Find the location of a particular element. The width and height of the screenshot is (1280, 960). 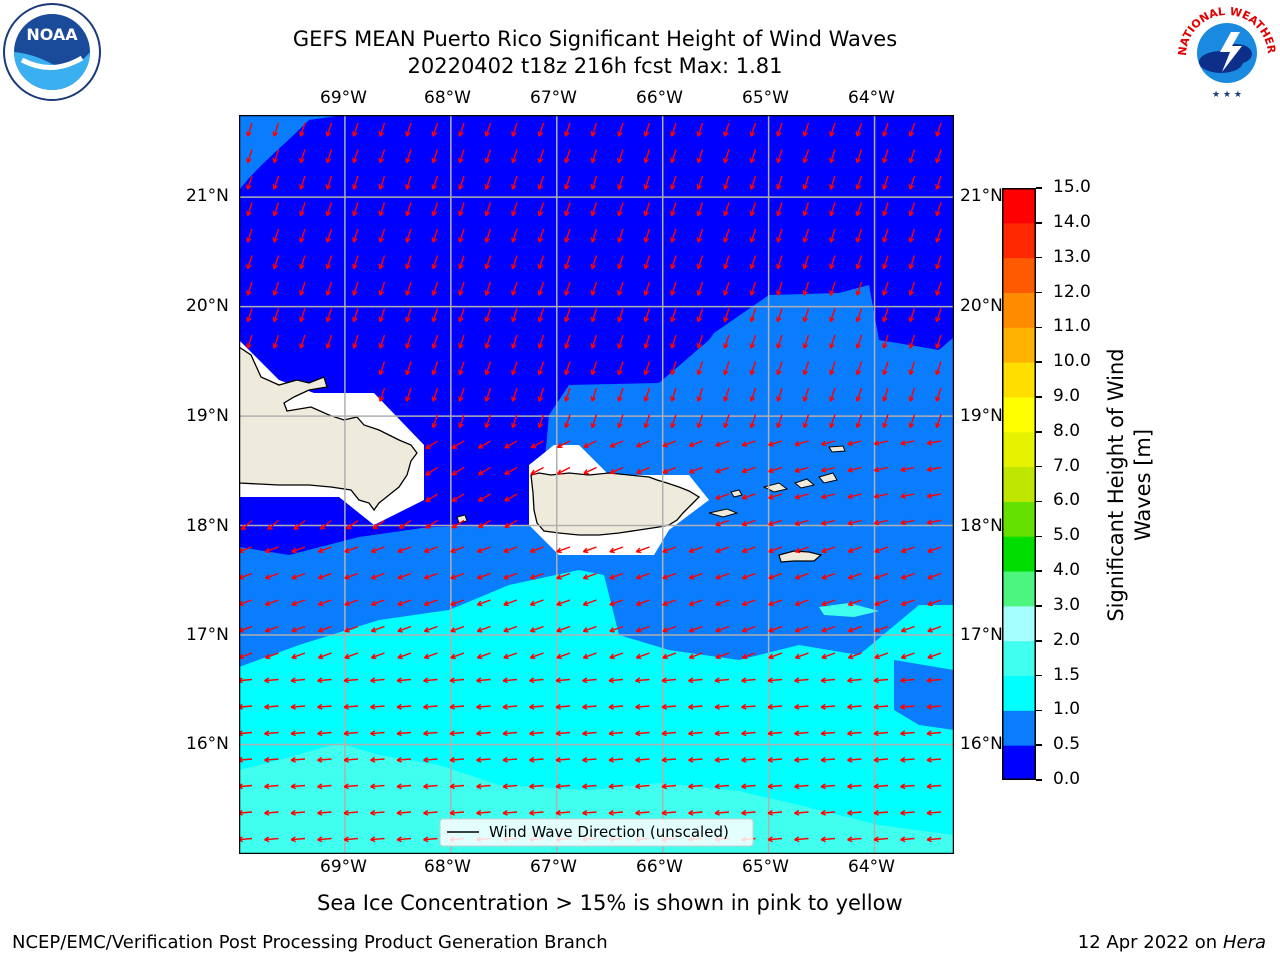

noaa-logo-icon: NOAA is located at coordinates (52, 52).